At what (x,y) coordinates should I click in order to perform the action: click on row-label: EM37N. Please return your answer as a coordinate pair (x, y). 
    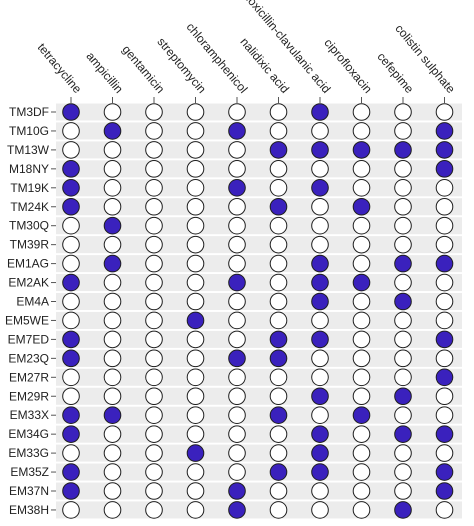
    Looking at the image, I should click on (29, 491).